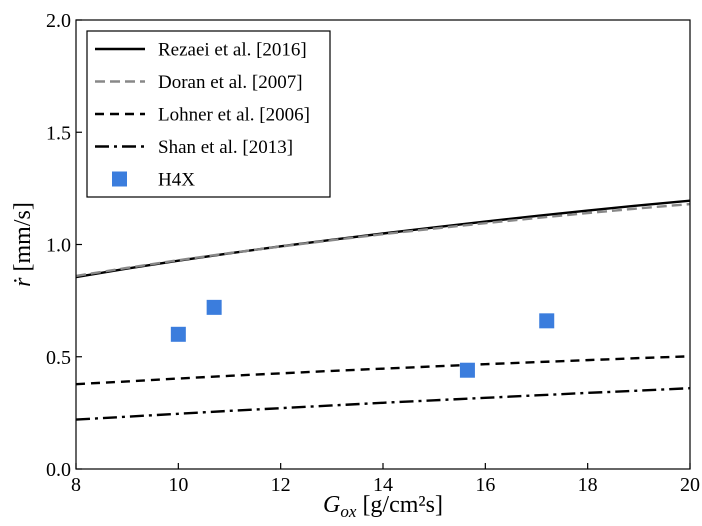  Describe the element at coordinates (690, 485) in the screenshot. I see `x-tick-label: 20` at that location.